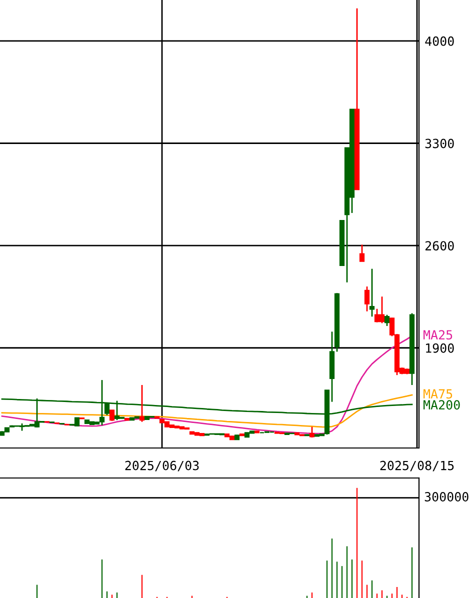  I want to click on y-tick-label: 3300, so click(439, 143).